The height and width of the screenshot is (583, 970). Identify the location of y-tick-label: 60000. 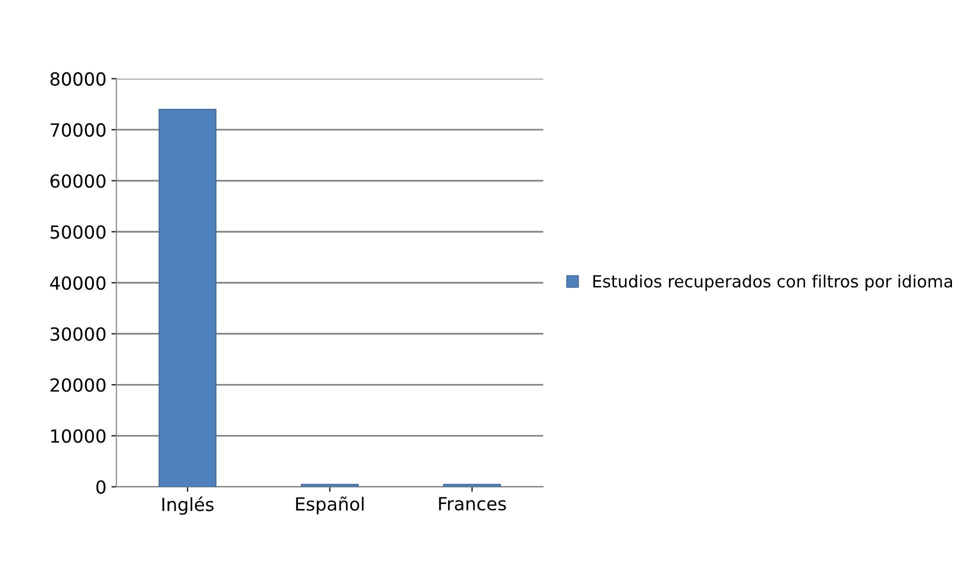
(78, 181).